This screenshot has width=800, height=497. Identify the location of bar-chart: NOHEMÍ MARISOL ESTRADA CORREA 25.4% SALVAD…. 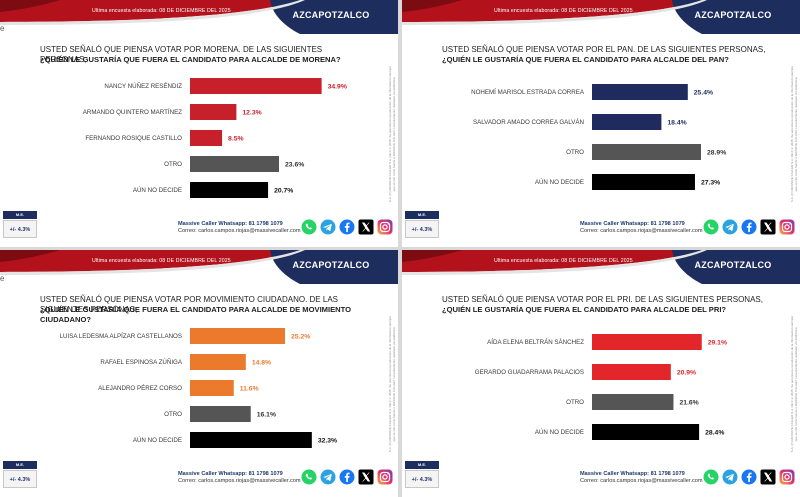
(592, 137).